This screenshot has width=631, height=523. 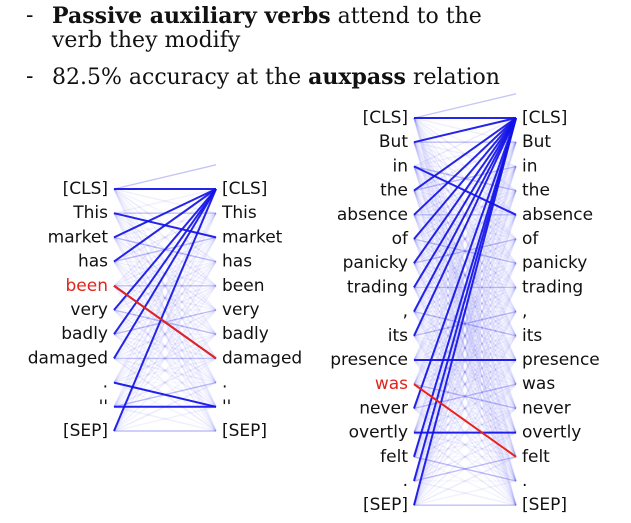 What do you see at coordinates (326, 77) in the screenshot?
I see `bullet-accuracy: - 82.5% accuracy at the auxpass relation` at bounding box center [326, 77].